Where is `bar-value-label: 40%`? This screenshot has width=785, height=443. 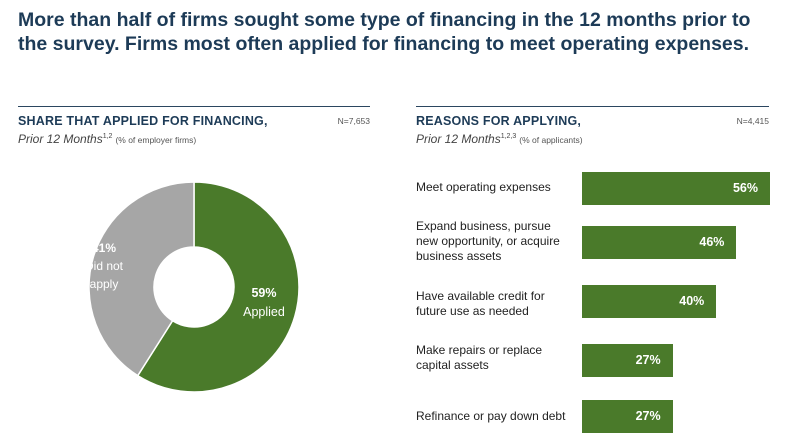
bar-value-label: 40% is located at coordinates (692, 301).